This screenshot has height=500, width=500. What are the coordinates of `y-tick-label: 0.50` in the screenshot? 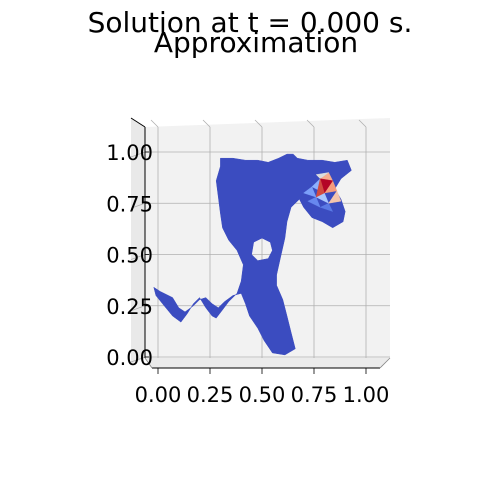 It's located at (129, 256).